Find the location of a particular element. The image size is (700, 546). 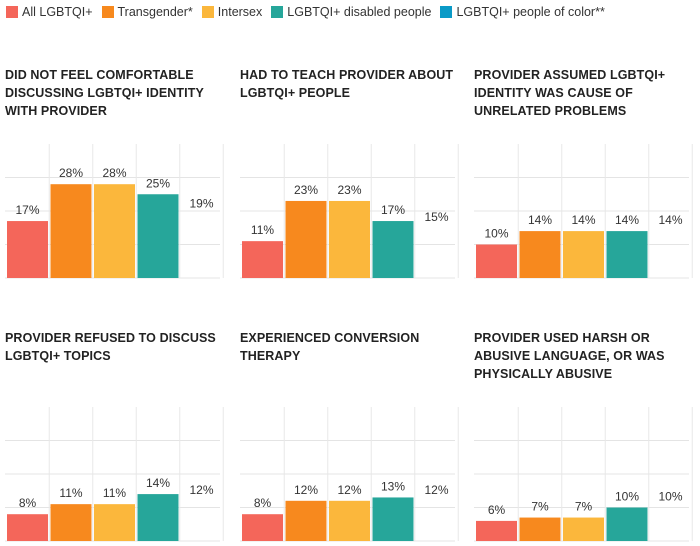

plot-area: 8% 12% 12% 13% 12% is located at coordinates (349, 474).